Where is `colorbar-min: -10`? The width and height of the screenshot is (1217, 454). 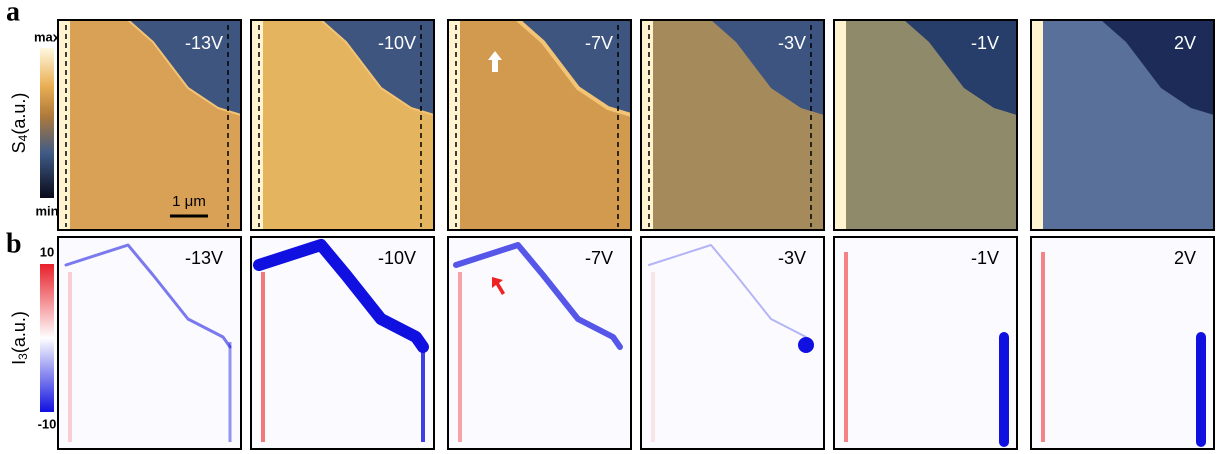
colorbar-min: -10 is located at coordinates (47, 423).